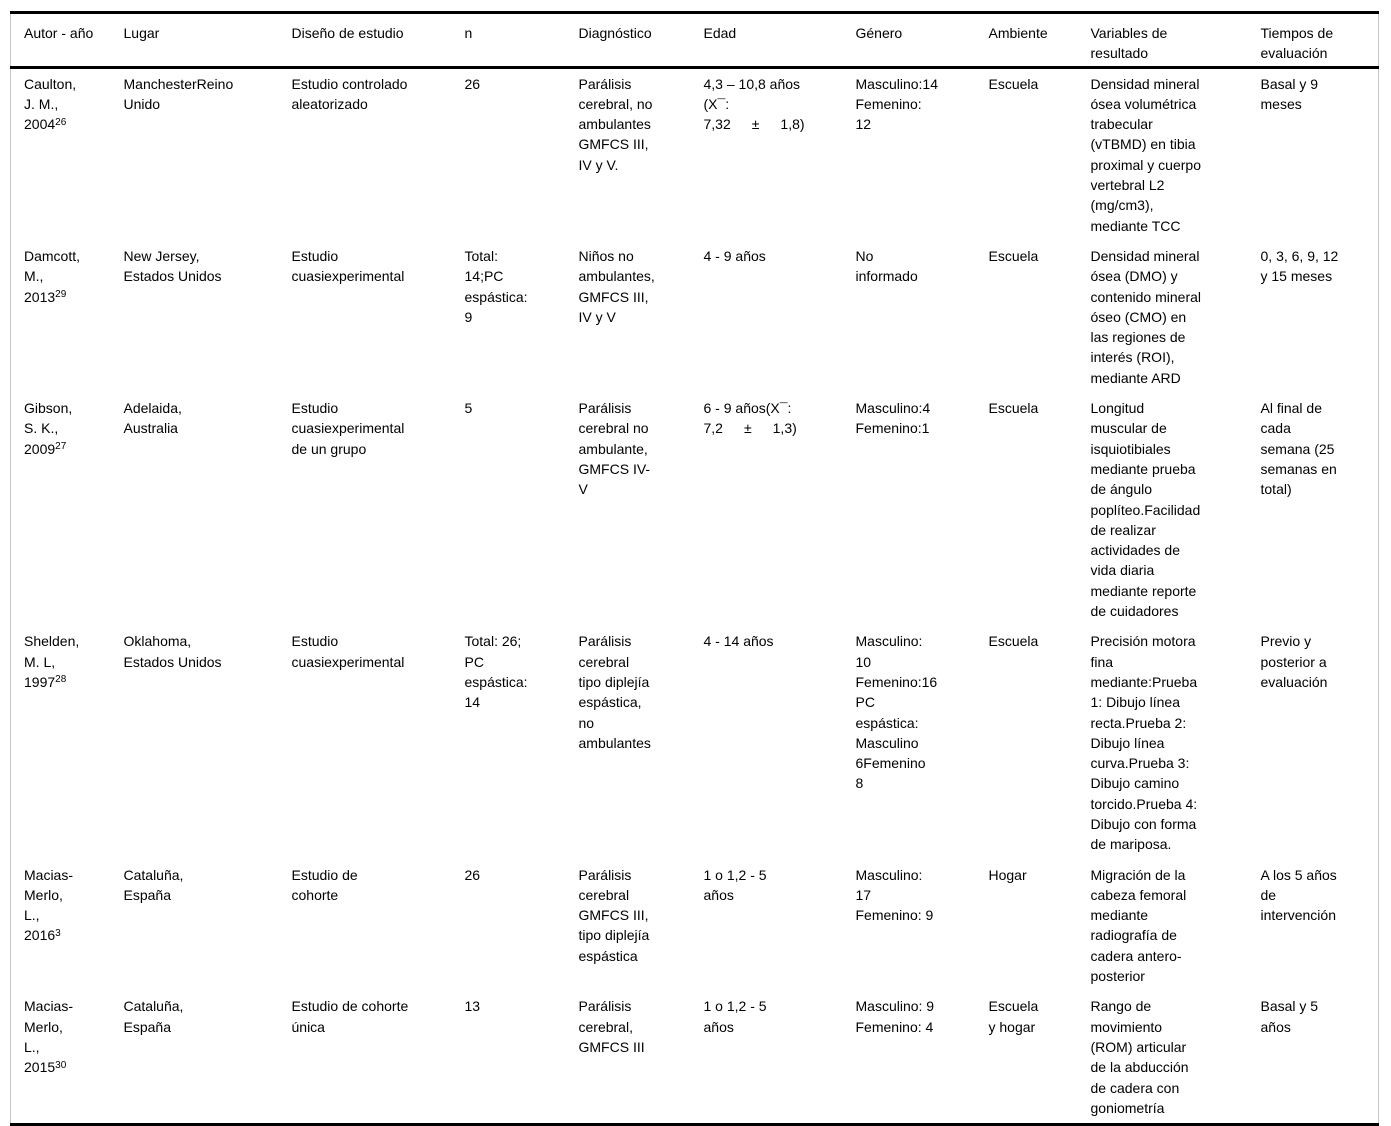  Describe the element at coordinates (1289, 93) in the screenshot. I see `cell-tiempos: Basal y 9 meses` at that location.